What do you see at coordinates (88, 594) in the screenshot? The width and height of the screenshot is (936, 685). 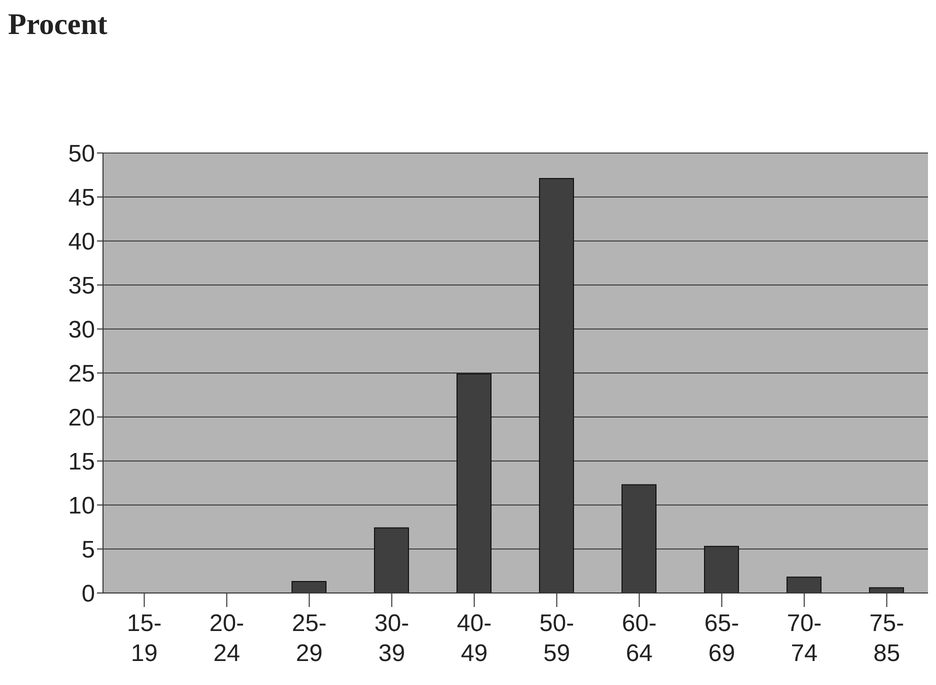 I see `y-tick-label: 0` at bounding box center [88, 594].